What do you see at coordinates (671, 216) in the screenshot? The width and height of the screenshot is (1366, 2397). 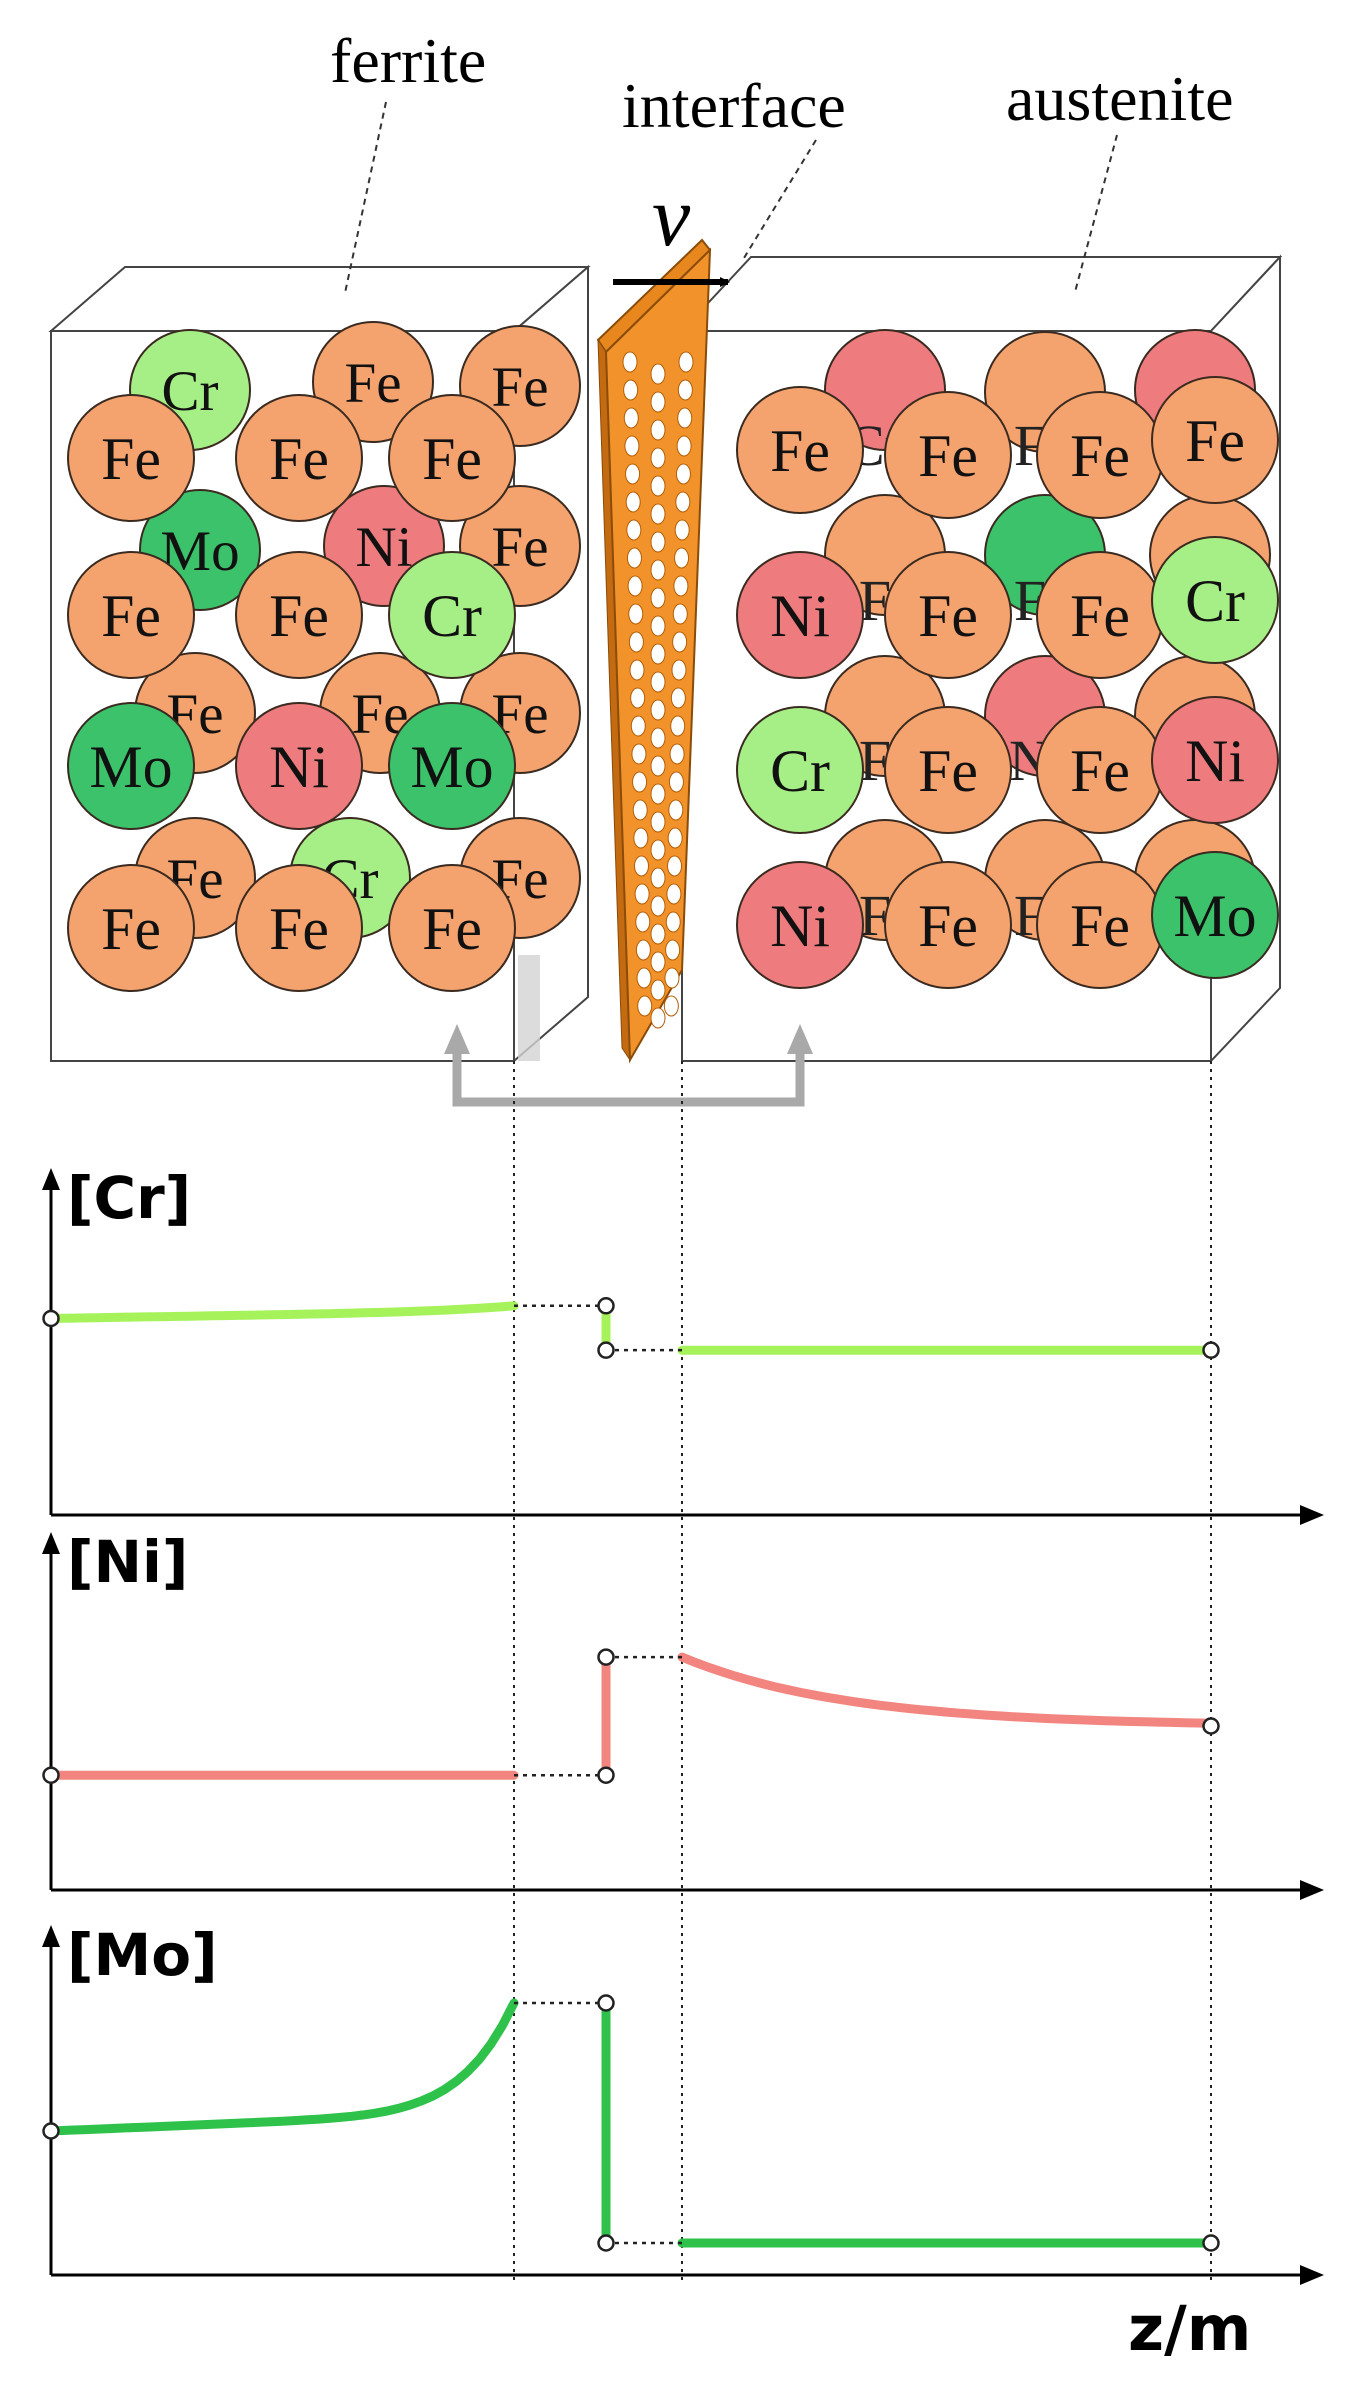 I see `velocity-label: v` at bounding box center [671, 216].